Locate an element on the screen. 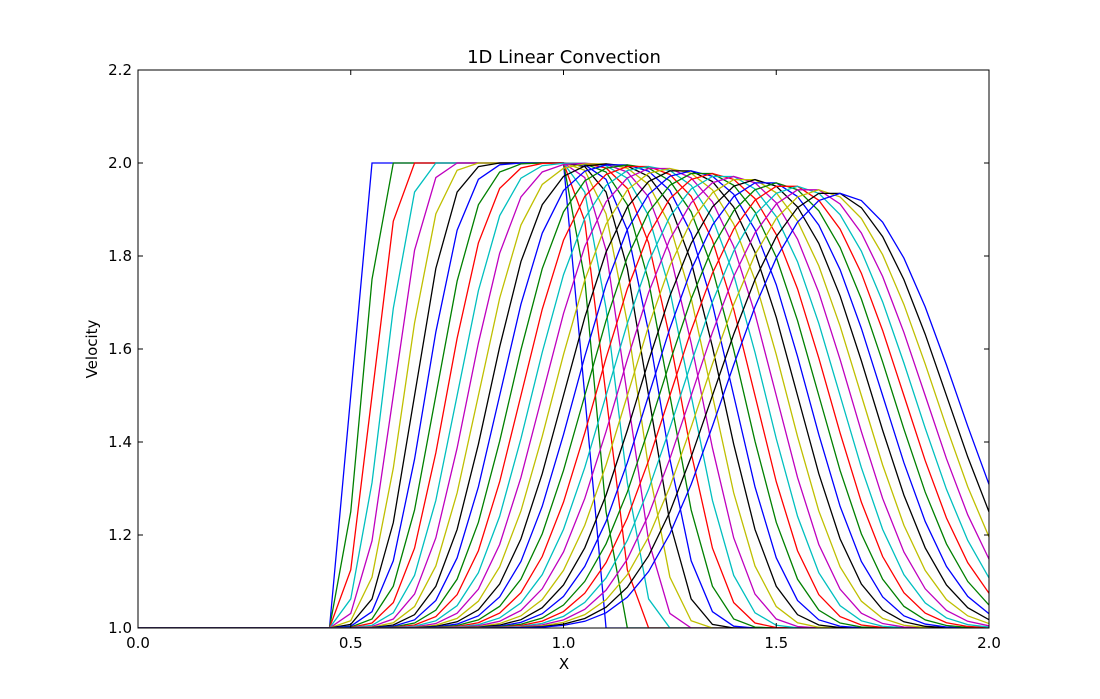 The height and width of the screenshot is (699, 1100). chart-title: 1D Linear Convection is located at coordinates (564, 57).